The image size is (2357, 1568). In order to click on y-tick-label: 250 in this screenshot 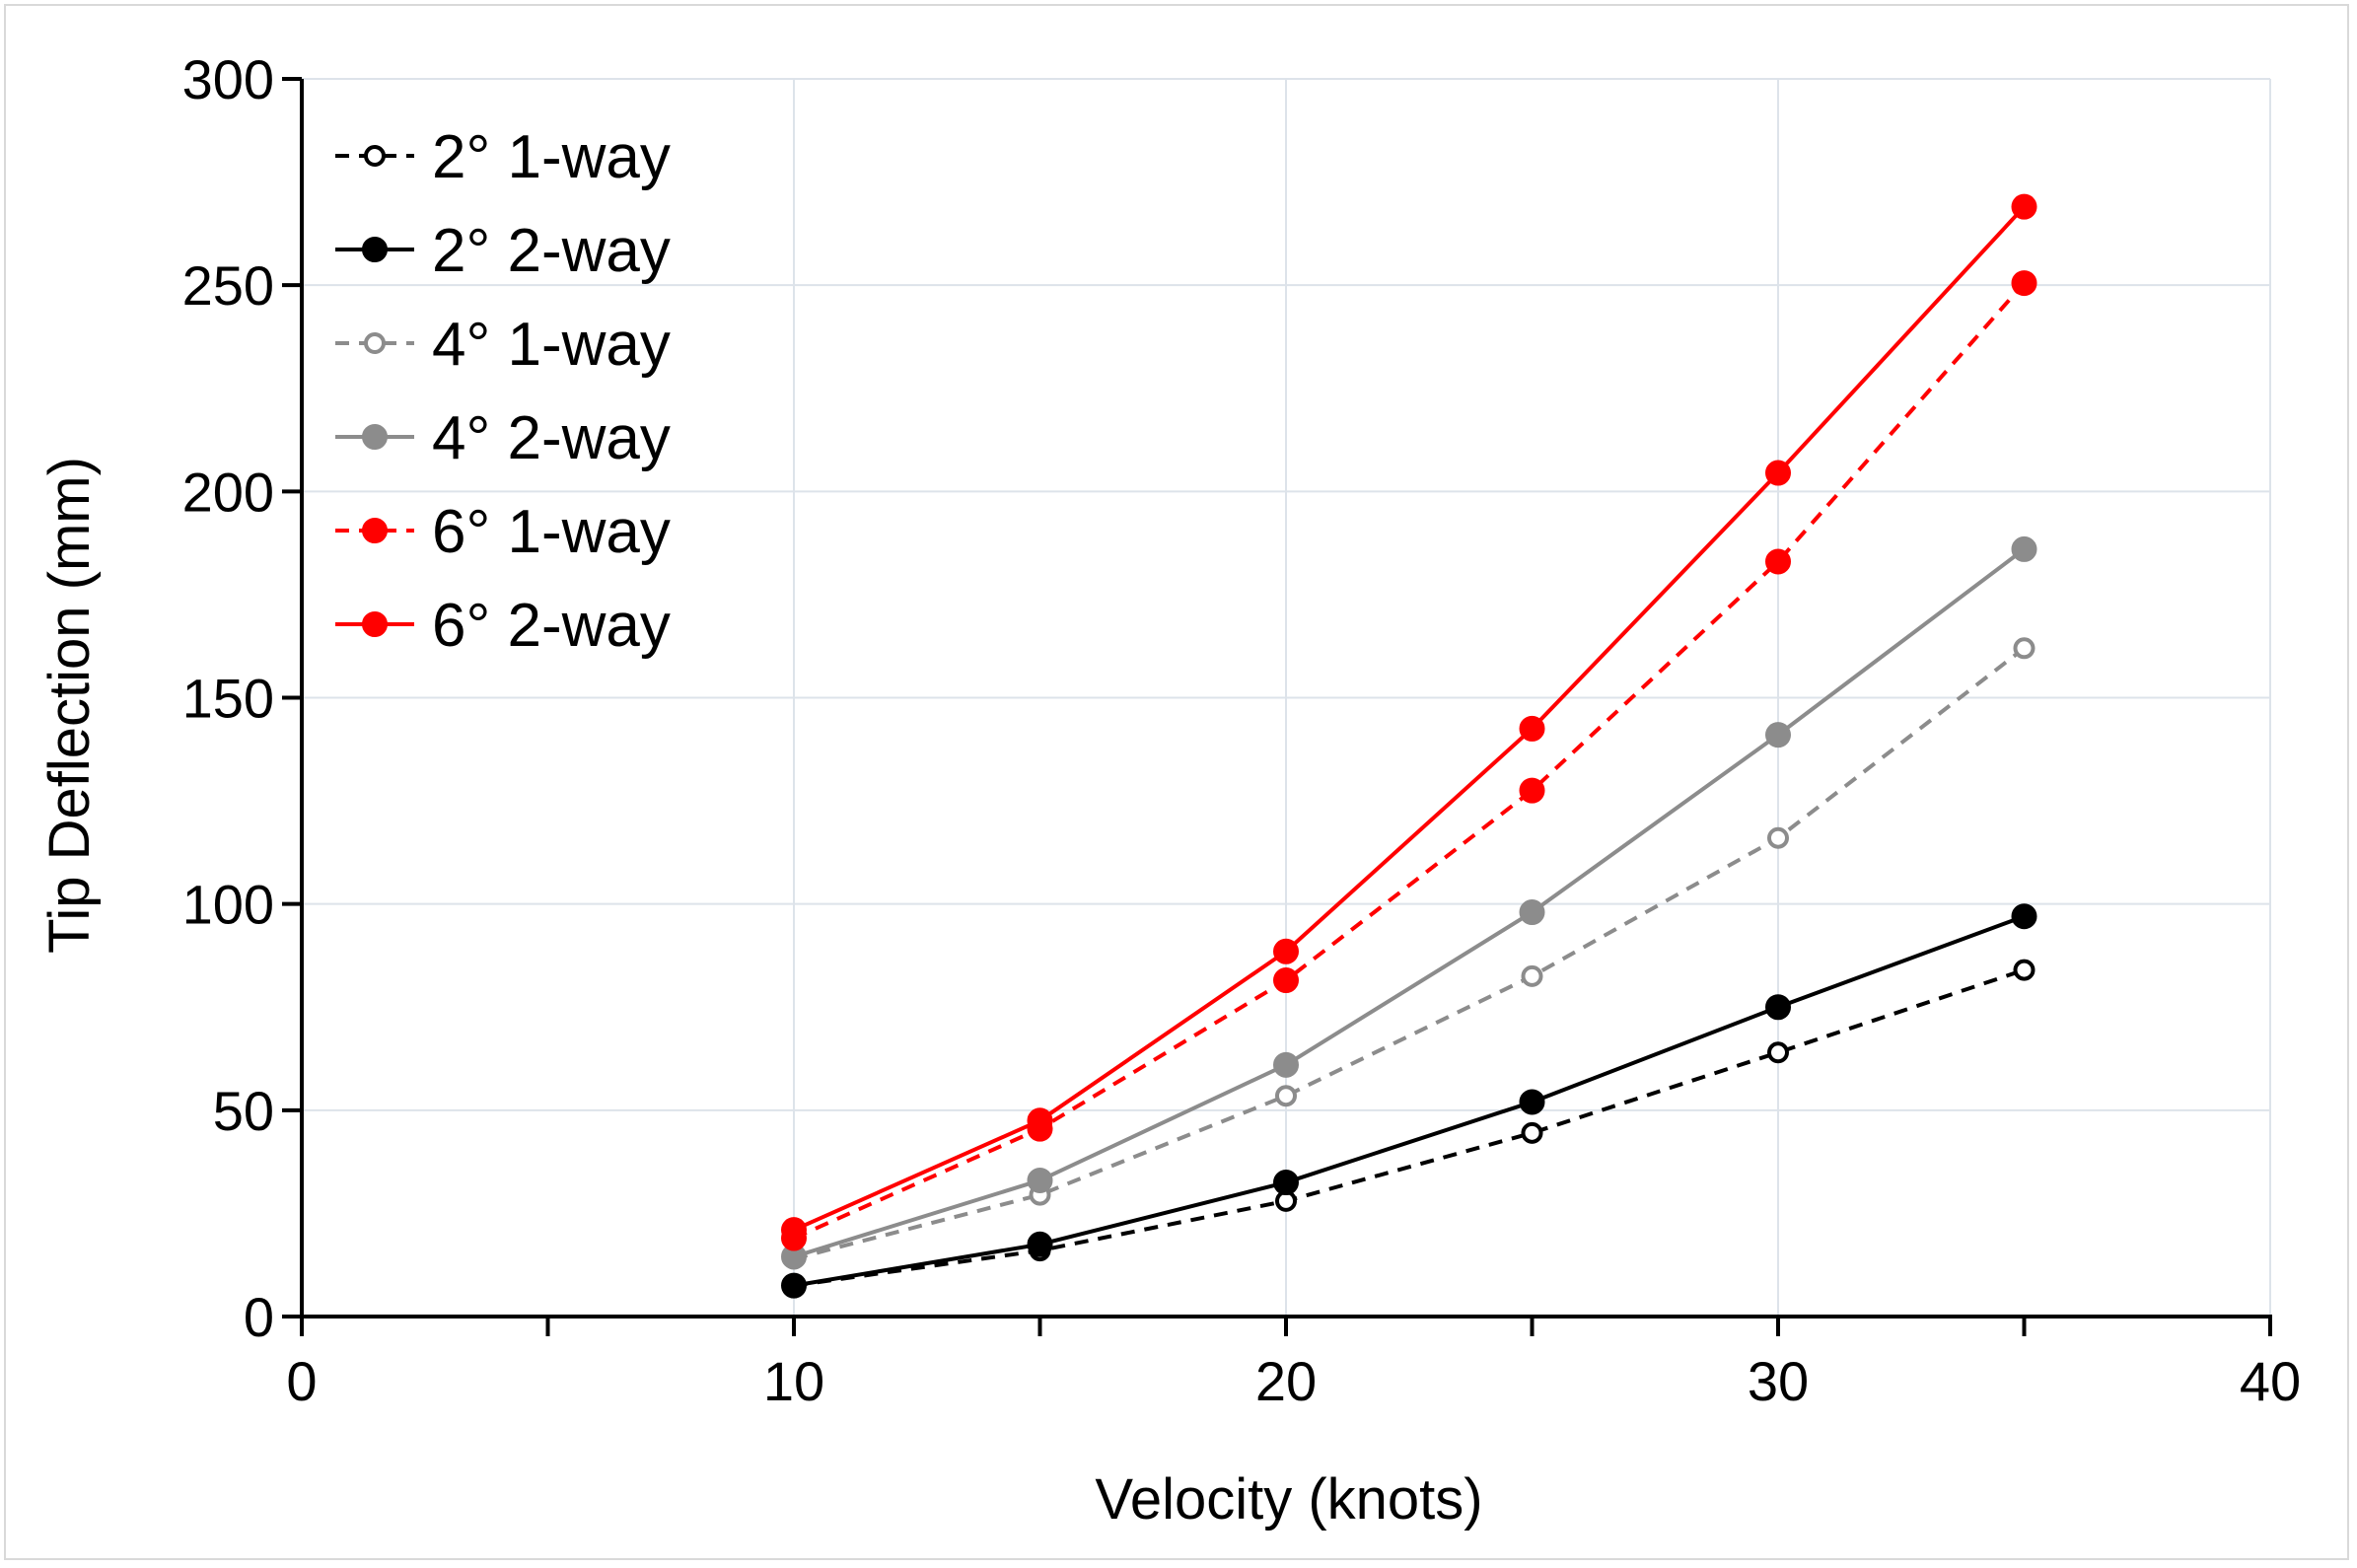, I will do `click(228, 285)`.